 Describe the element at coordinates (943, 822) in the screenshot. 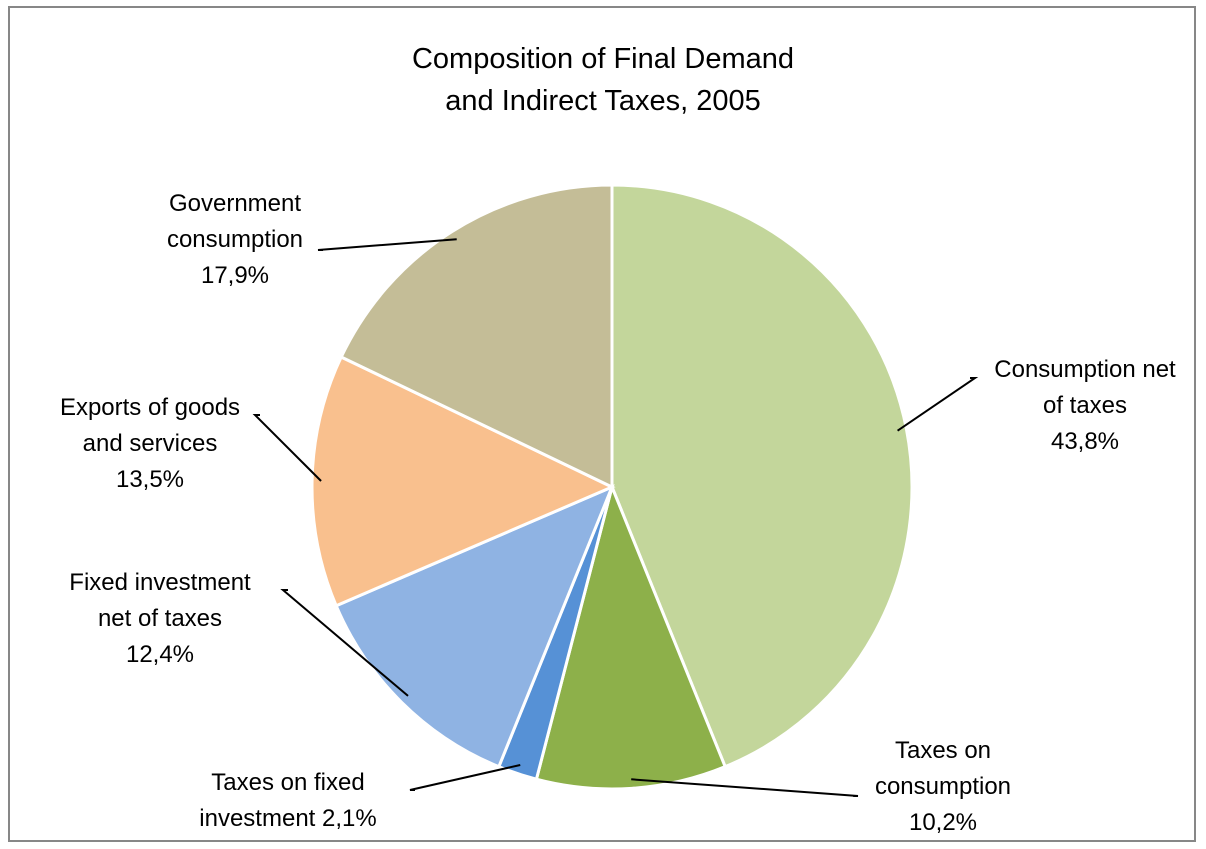

I see `slice-value-label: 10,2%` at that location.